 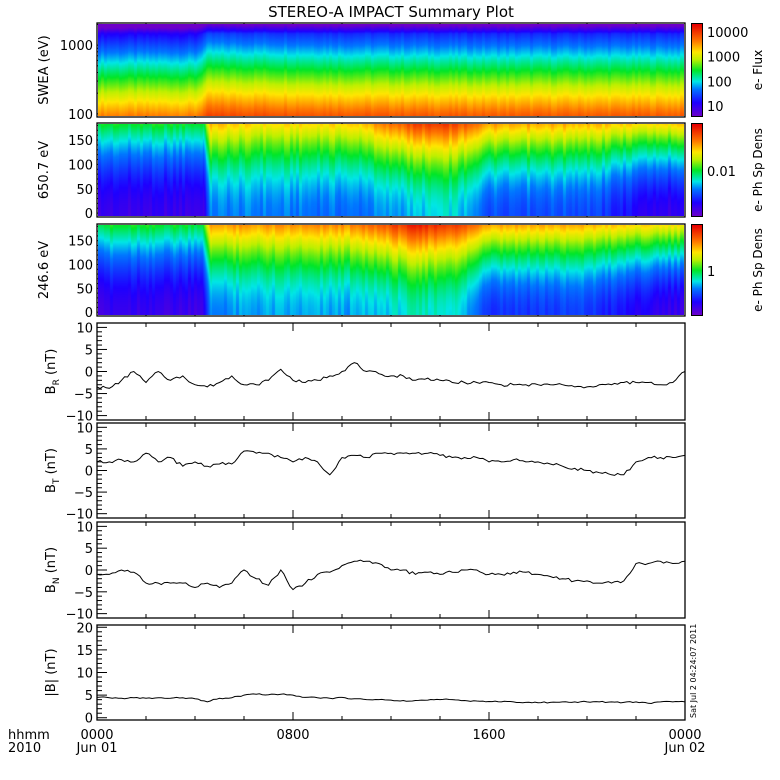 I want to click on swea-spectrogram, so click(x=391, y=70).